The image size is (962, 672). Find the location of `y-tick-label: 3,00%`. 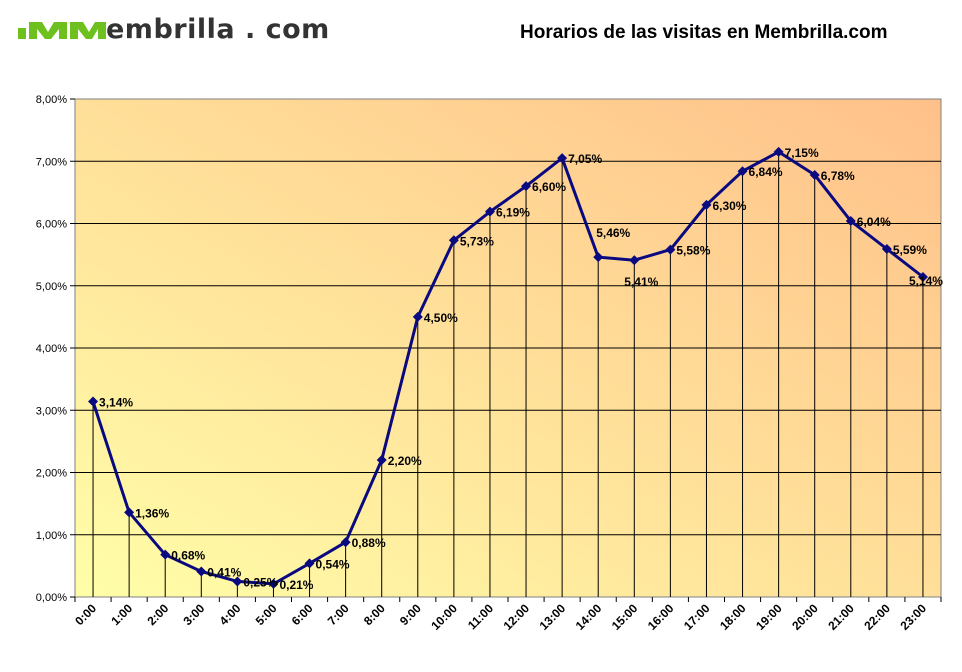

y-tick-label: 3,00% is located at coordinates (51, 411).